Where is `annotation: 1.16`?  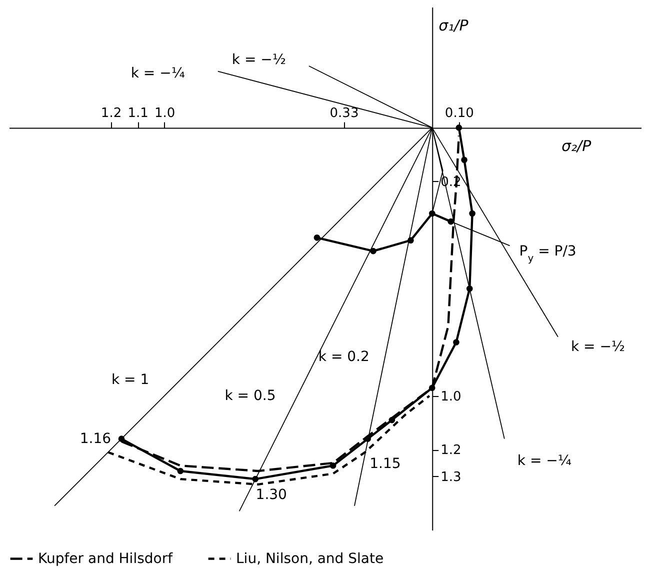 annotation: 1.16 is located at coordinates (96, 438).